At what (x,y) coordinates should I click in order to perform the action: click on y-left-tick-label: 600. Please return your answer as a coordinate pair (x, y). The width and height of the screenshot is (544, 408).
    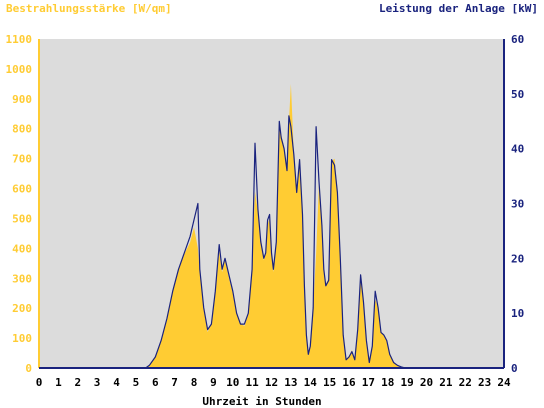
    Looking at the image, I should click on (22, 189).